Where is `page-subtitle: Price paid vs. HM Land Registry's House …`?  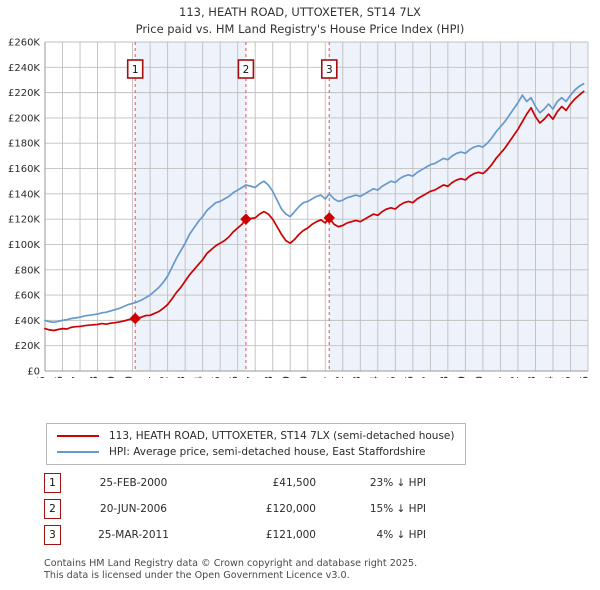
page-subtitle: Price paid vs. HM Land Registry's House … is located at coordinates (300, 29).